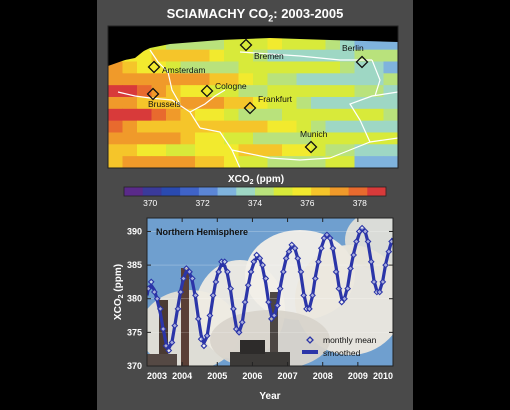 Image resolution: width=510 pixels, height=410 pixels. I want to click on border-nl-de, so click(165, 77).